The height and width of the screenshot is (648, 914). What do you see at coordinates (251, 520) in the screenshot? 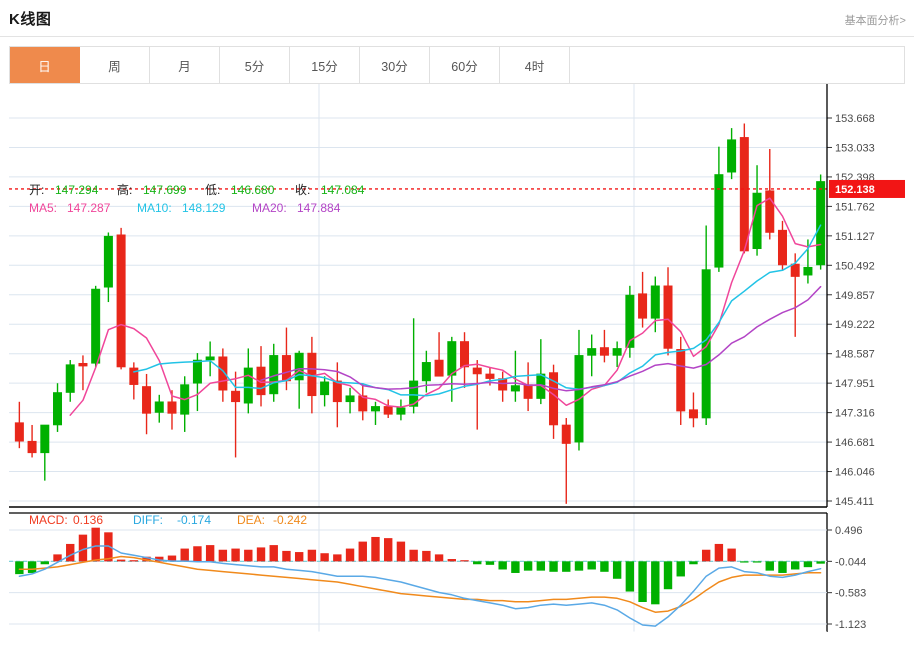
I see `macd-legend-label-2: DEA:` at bounding box center [251, 520].